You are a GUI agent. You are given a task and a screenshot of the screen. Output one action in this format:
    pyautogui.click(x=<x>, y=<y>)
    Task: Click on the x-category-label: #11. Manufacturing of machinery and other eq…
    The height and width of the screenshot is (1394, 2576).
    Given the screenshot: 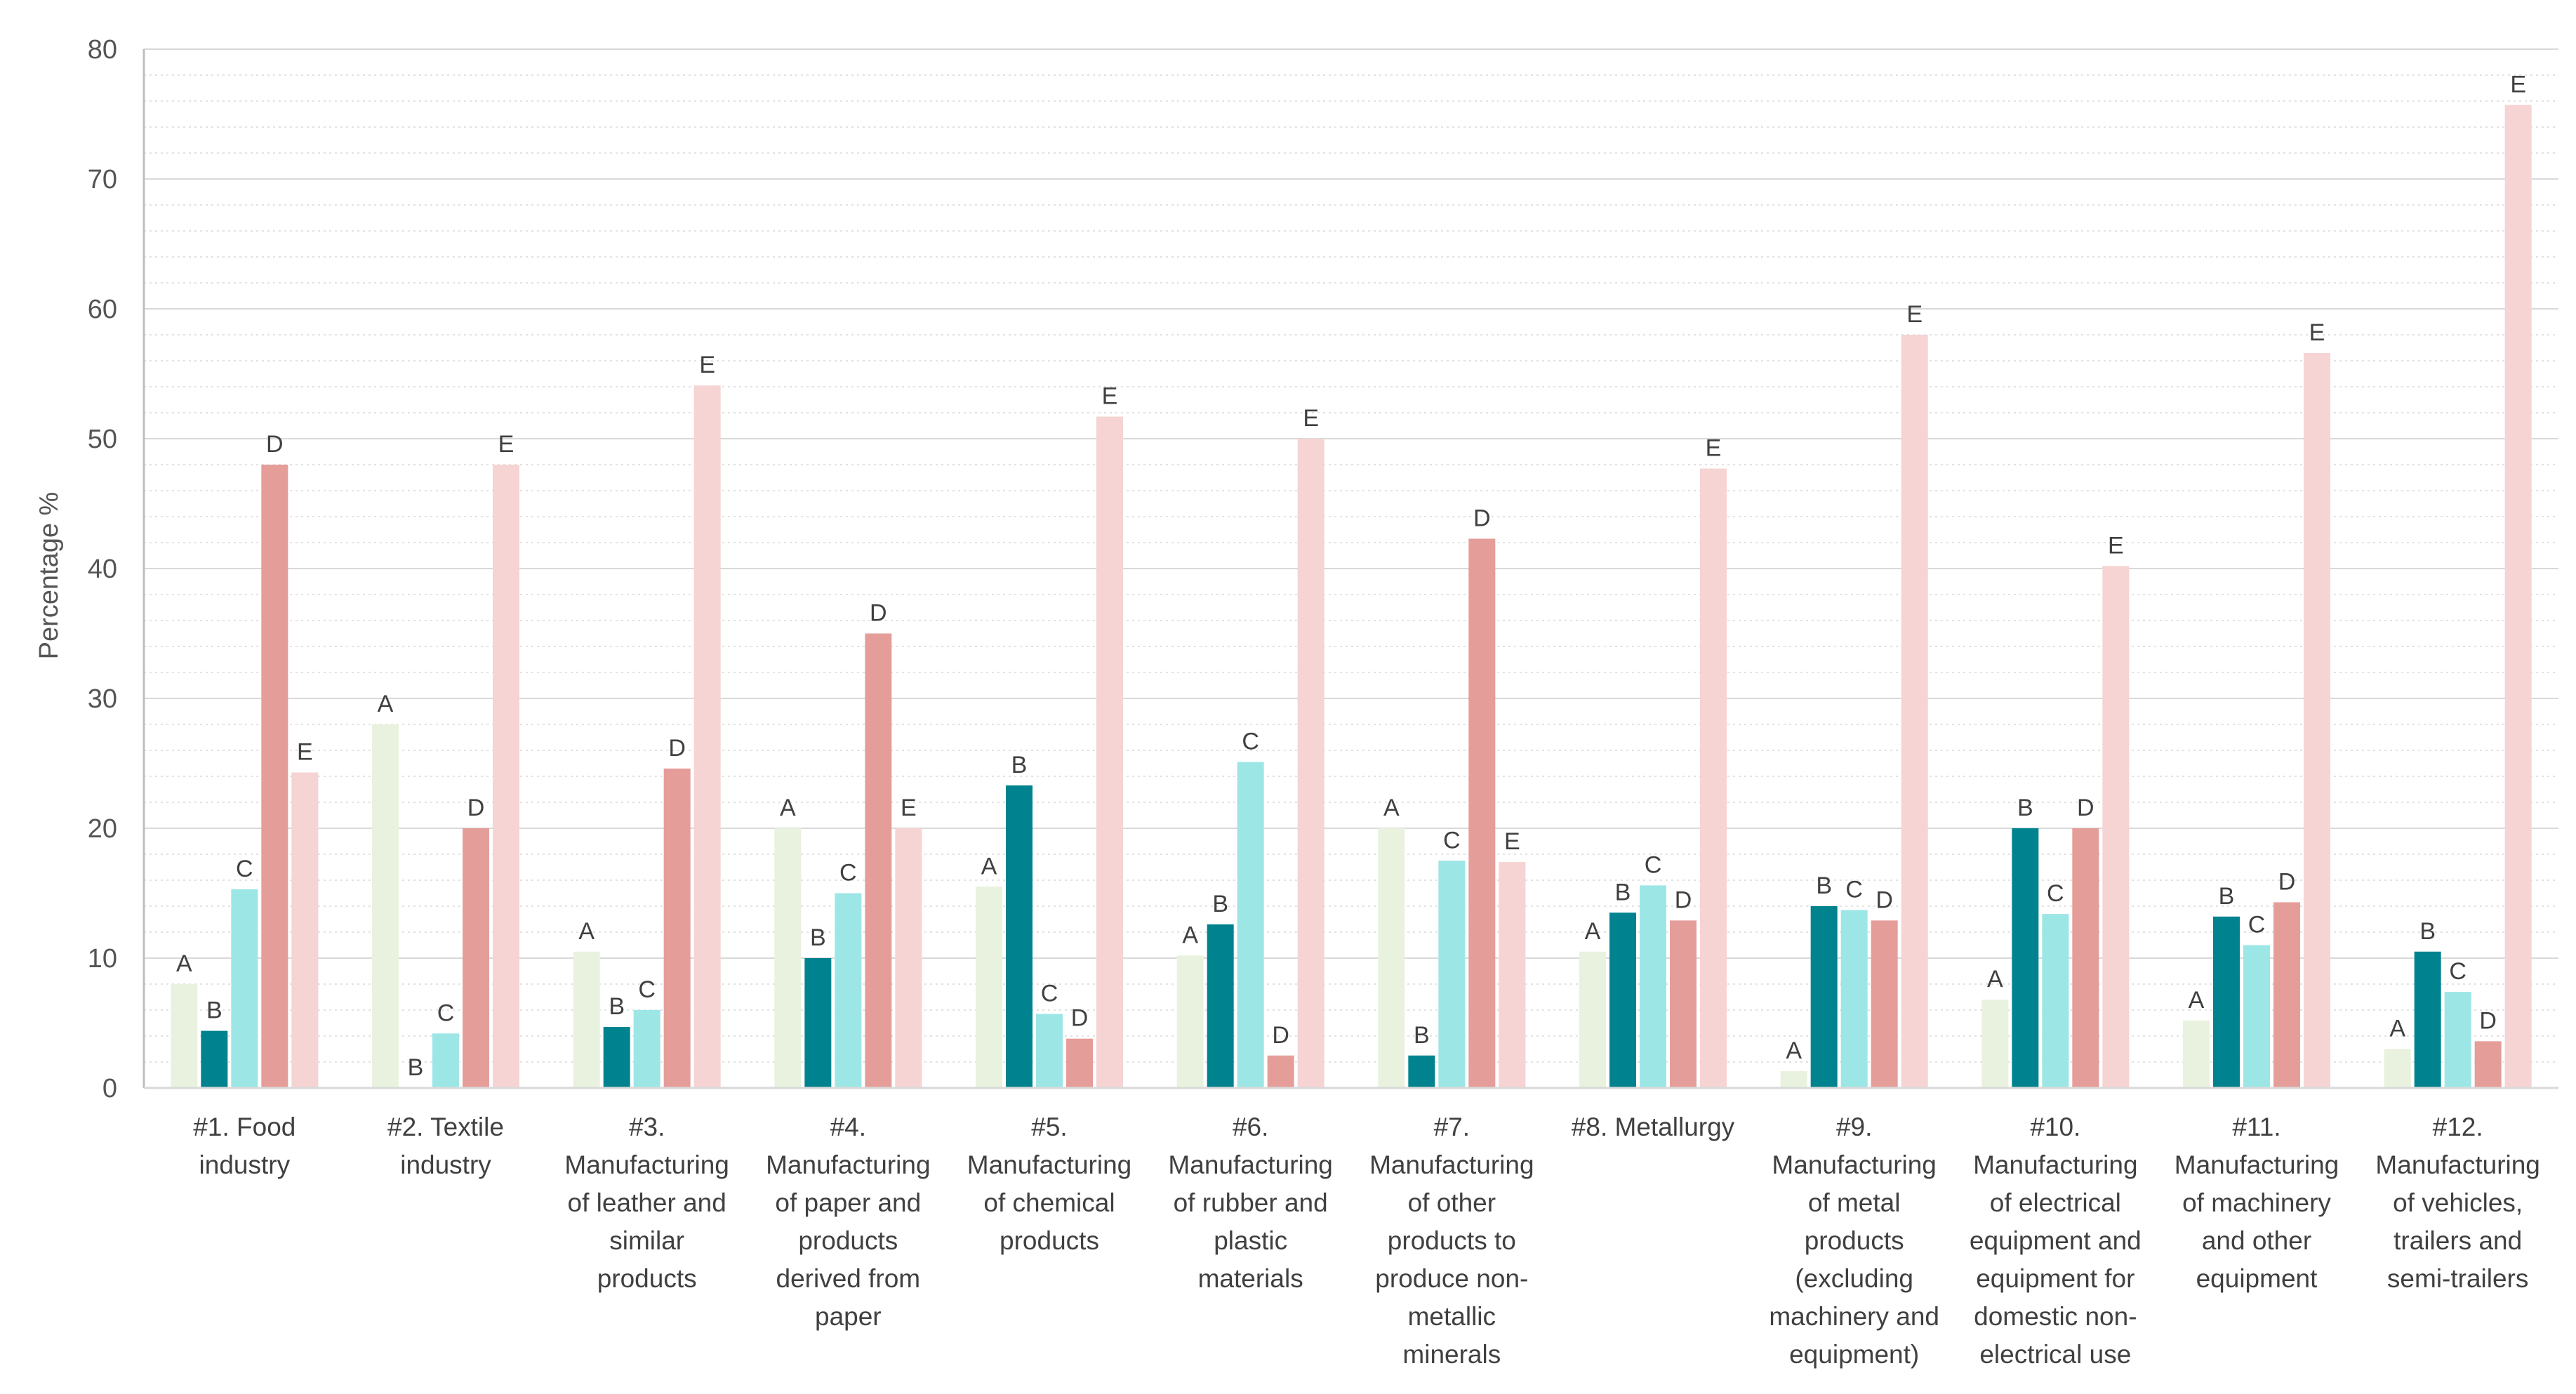 What is the action you would take?
    pyautogui.click(x=2257, y=1203)
    